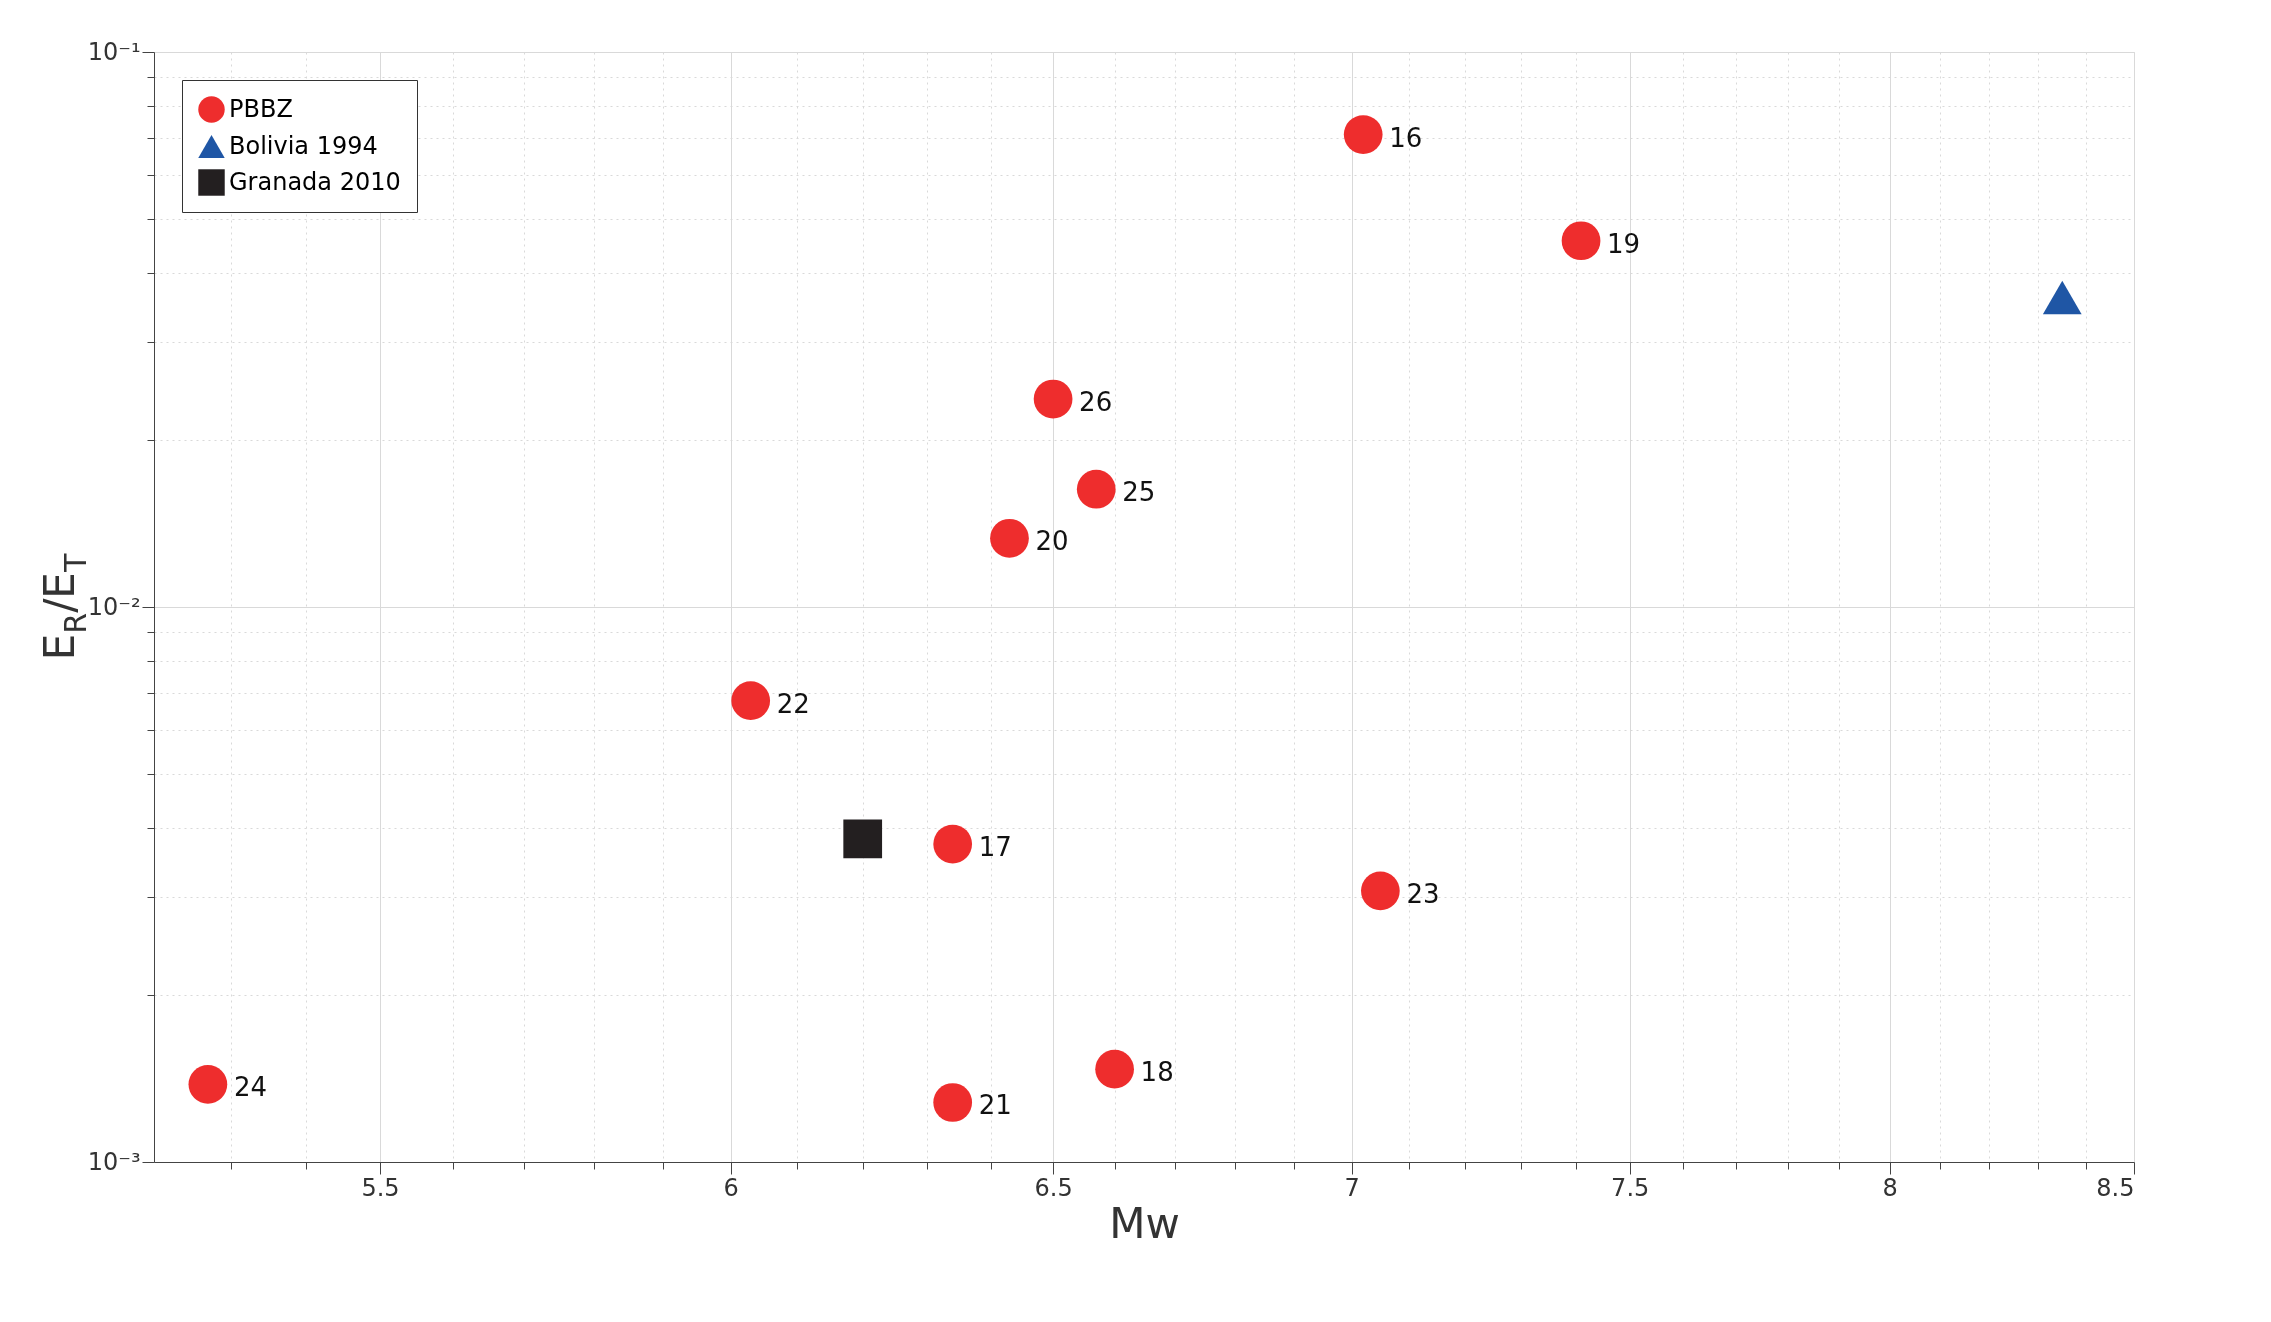  What do you see at coordinates (1352, 1187) in the screenshot?
I see `x-tick-label: 7` at bounding box center [1352, 1187].